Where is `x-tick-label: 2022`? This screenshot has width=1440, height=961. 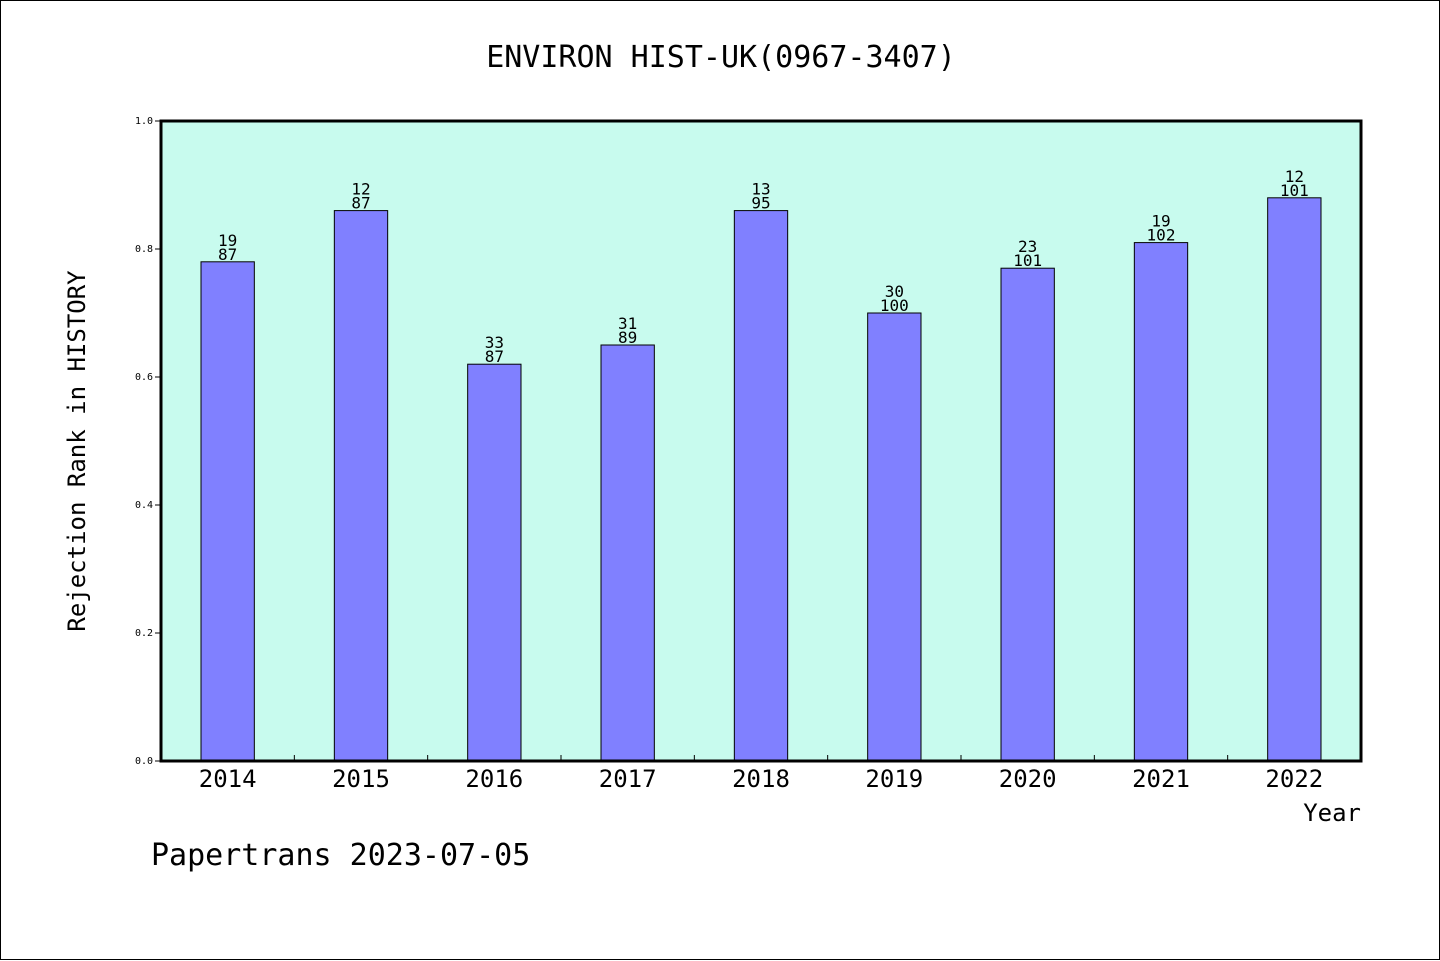
x-tick-label: 2022 is located at coordinates (1294, 779).